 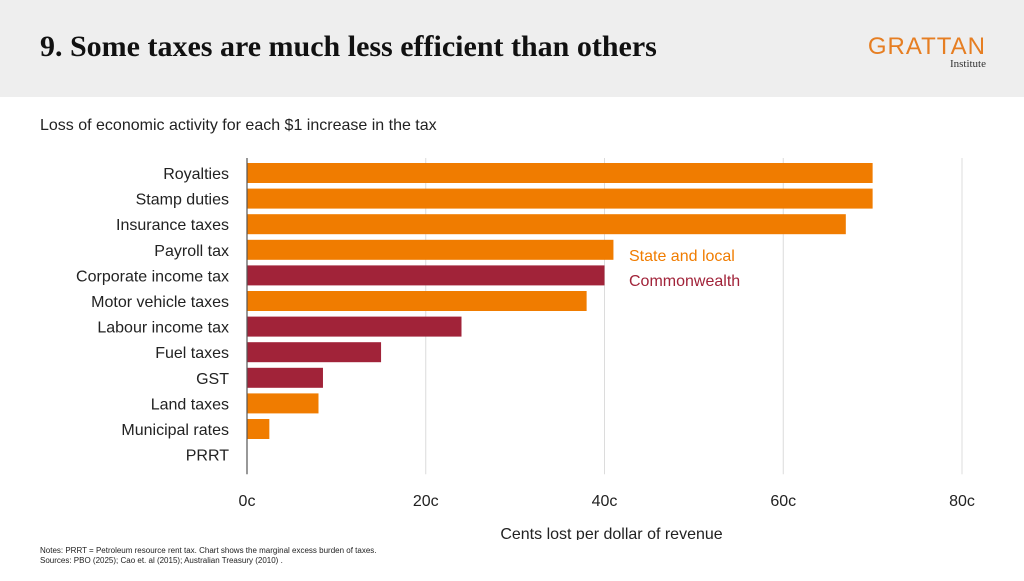 I want to click on x-tick-label: 20c, so click(x=426, y=501).